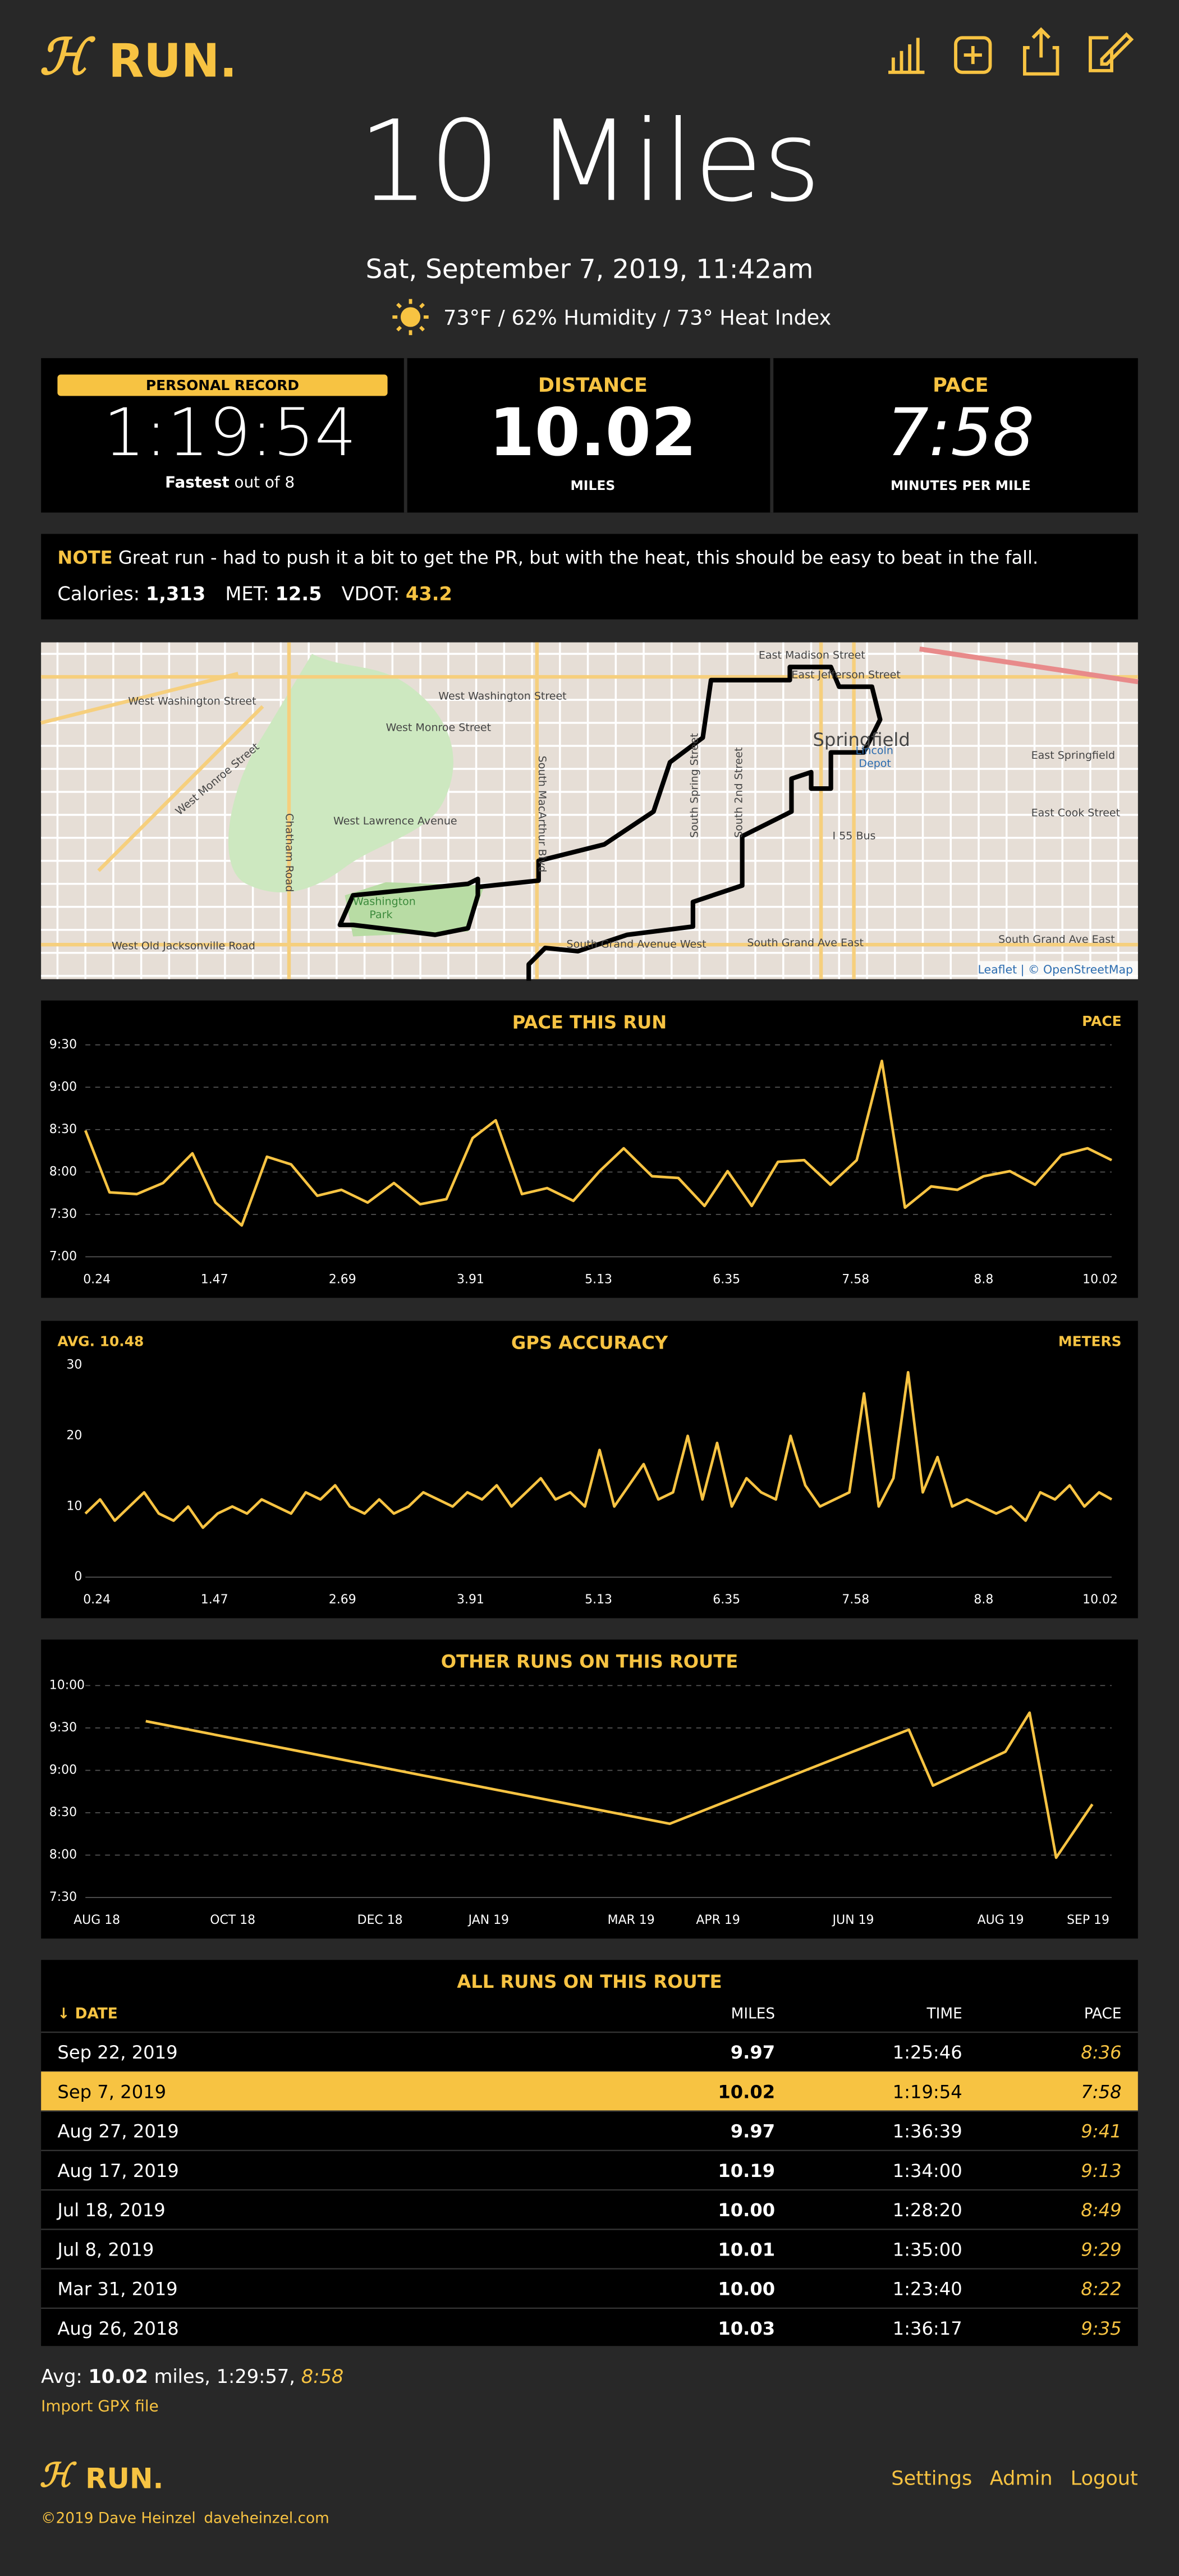 This screenshot has height=2576, width=1179. Describe the element at coordinates (1104, 2478) in the screenshot. I see `nav-link: Logout` at that location.